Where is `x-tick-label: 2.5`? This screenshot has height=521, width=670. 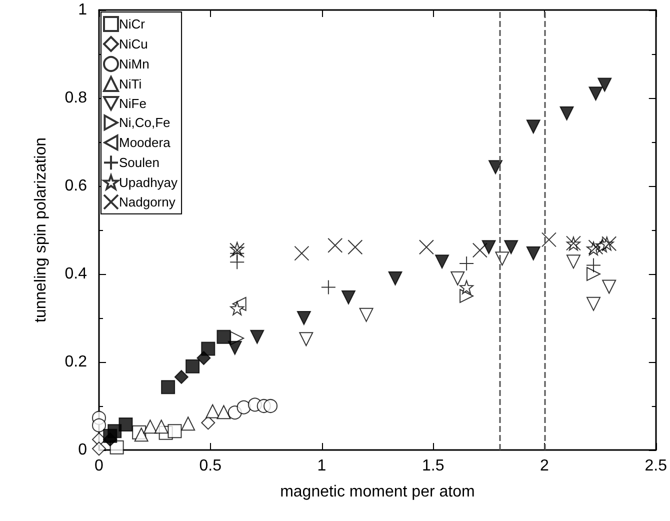 x-tick-label: 2.5 is located at coordinates (656, 466).